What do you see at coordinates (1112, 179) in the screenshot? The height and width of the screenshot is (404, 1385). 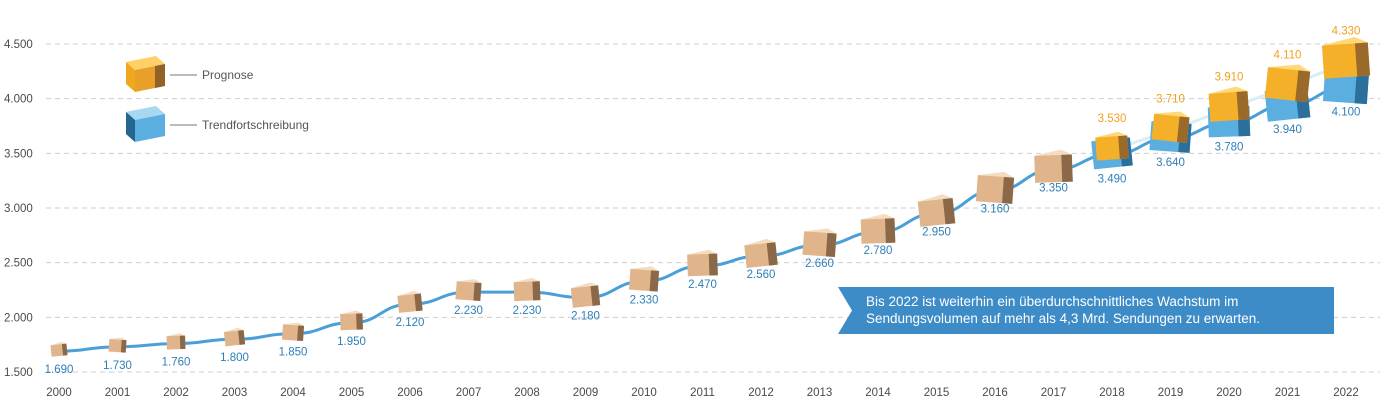 I see `trend-data-label: 3.490` at bounding box center [1112, 179].